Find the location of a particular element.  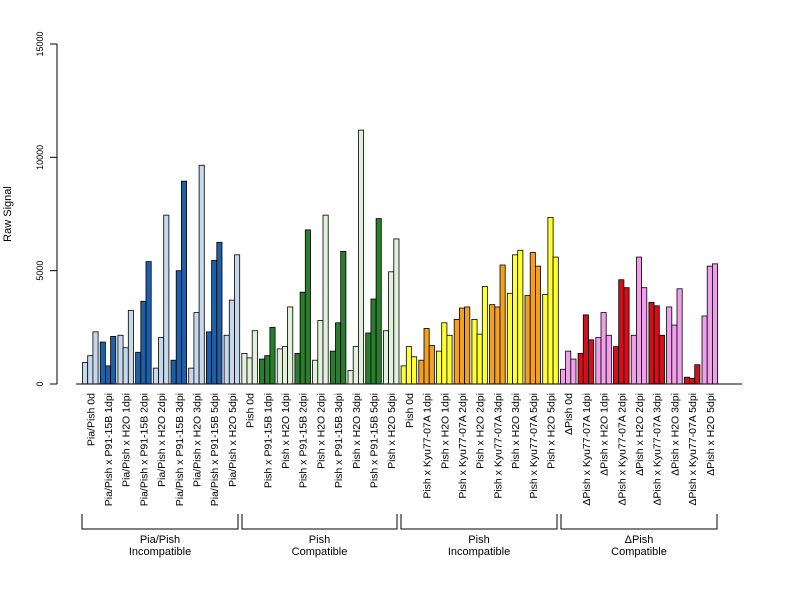

x-tick-label: Pia/Pish x P91-15B 1dpi is located at coordinates (109, 449).